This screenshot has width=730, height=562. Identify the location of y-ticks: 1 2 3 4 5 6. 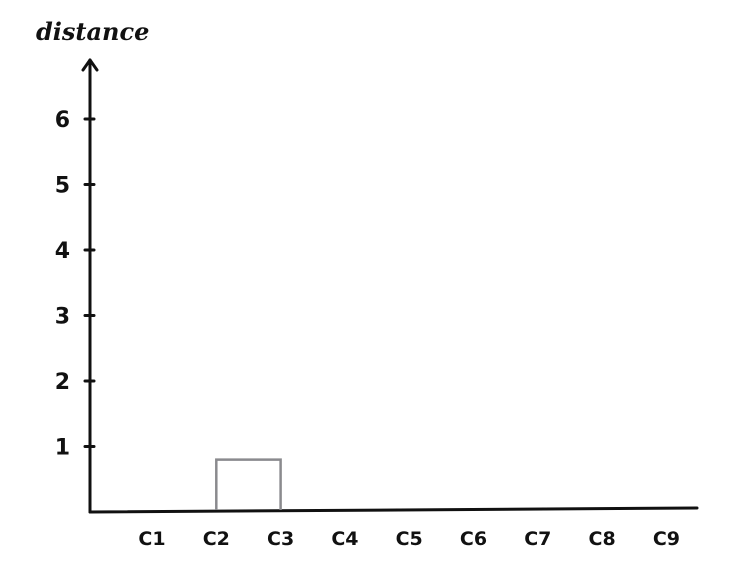
(75, 284).